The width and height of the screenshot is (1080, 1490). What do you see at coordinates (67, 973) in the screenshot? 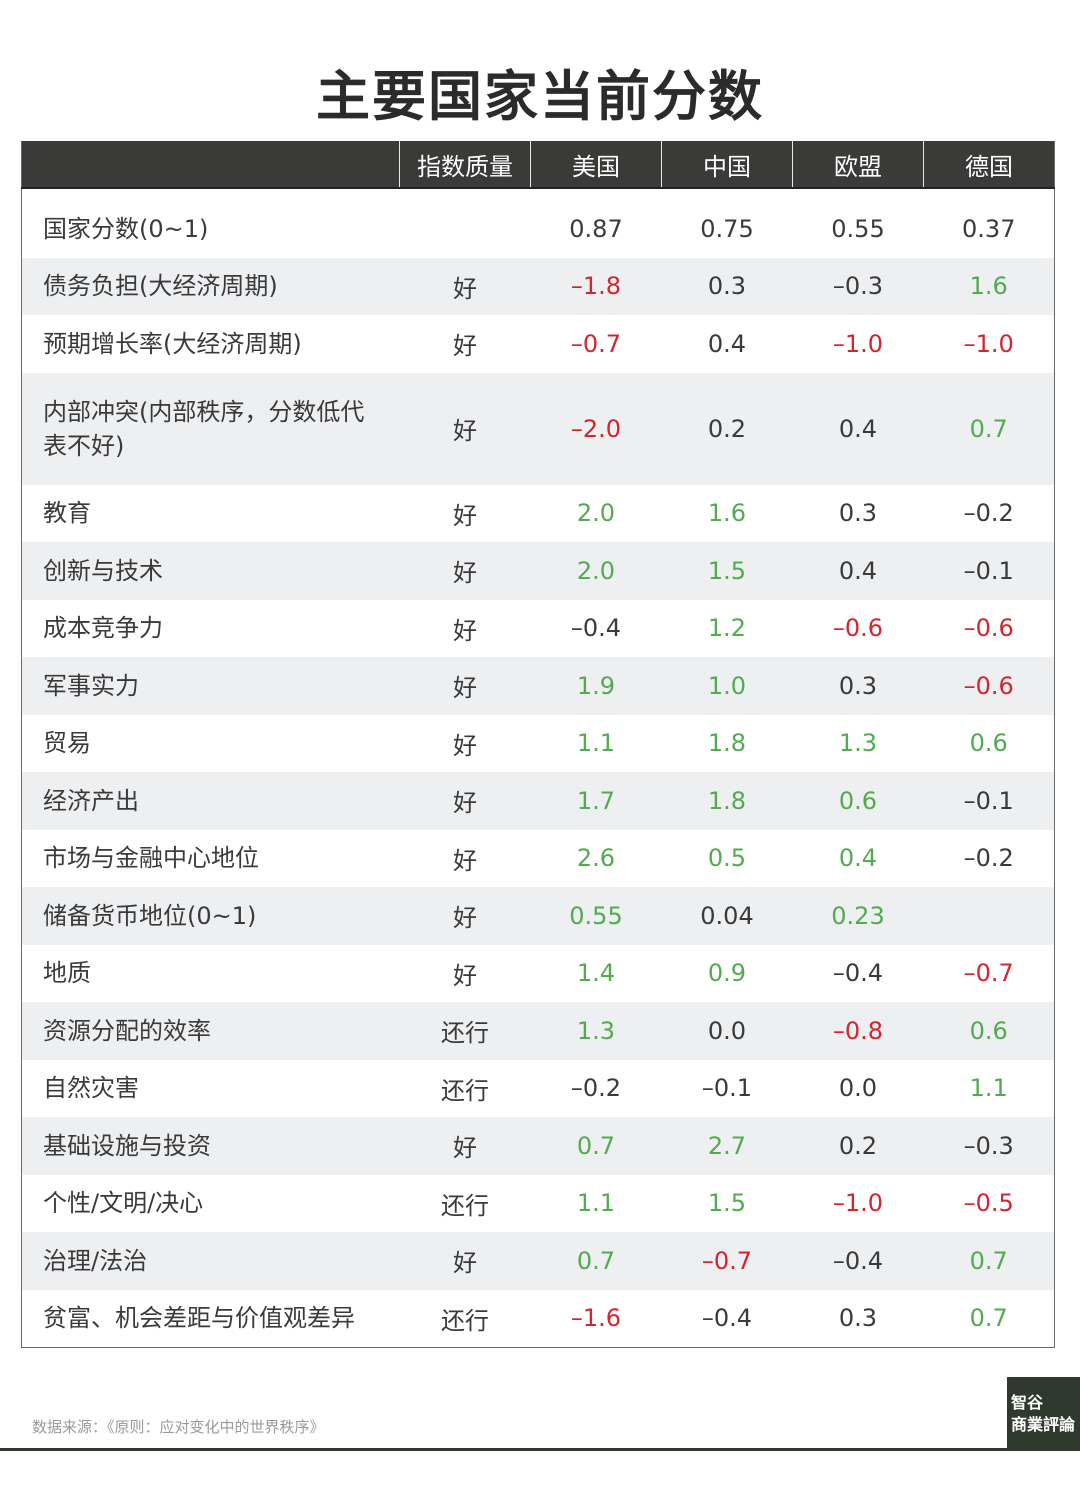
I see `indicator-name: 地质` at bounding box center [67, 973].